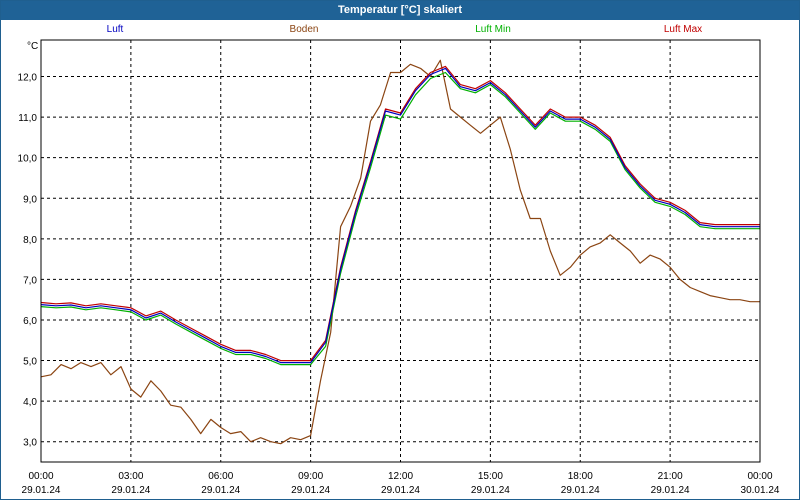 The height and width of the screenshot is (500, 800). Describe the element at coordinates (115, 29) in the screenshot. I see `legend-luft: Luft` at that location.